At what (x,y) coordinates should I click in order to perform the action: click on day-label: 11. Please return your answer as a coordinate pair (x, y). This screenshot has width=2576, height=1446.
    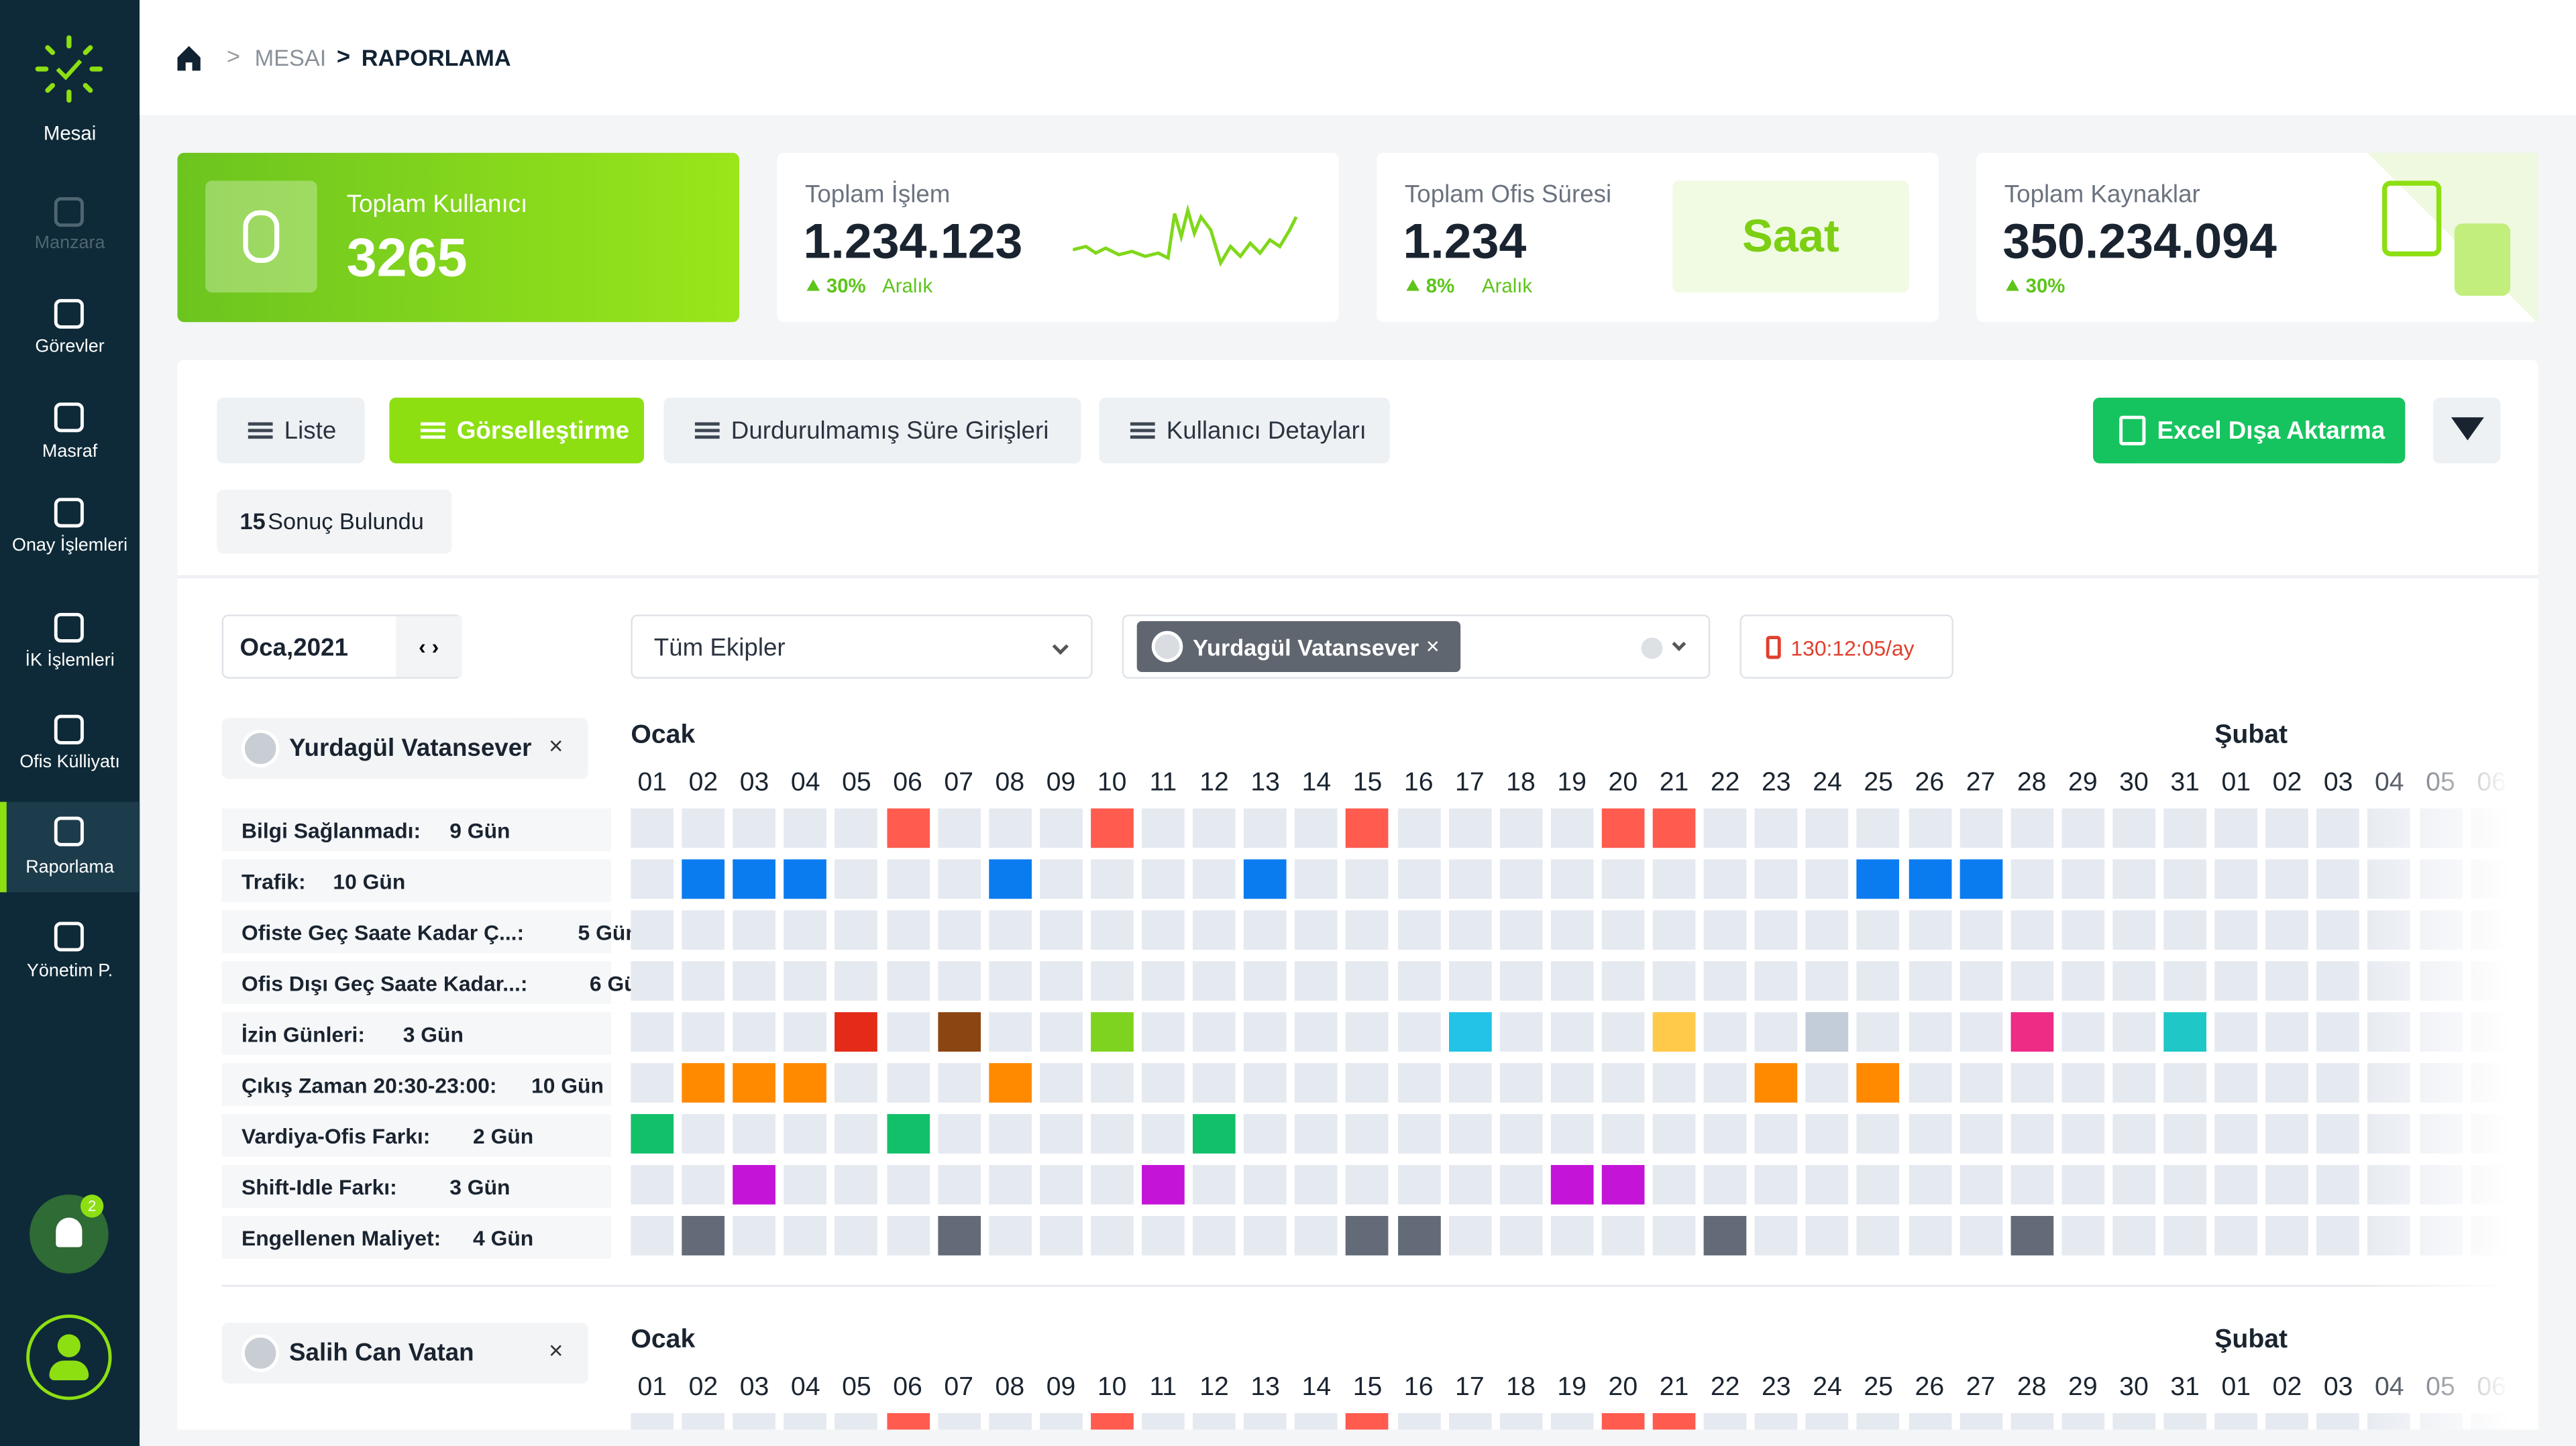
    Looking at the image, I should click on (1163, 783).